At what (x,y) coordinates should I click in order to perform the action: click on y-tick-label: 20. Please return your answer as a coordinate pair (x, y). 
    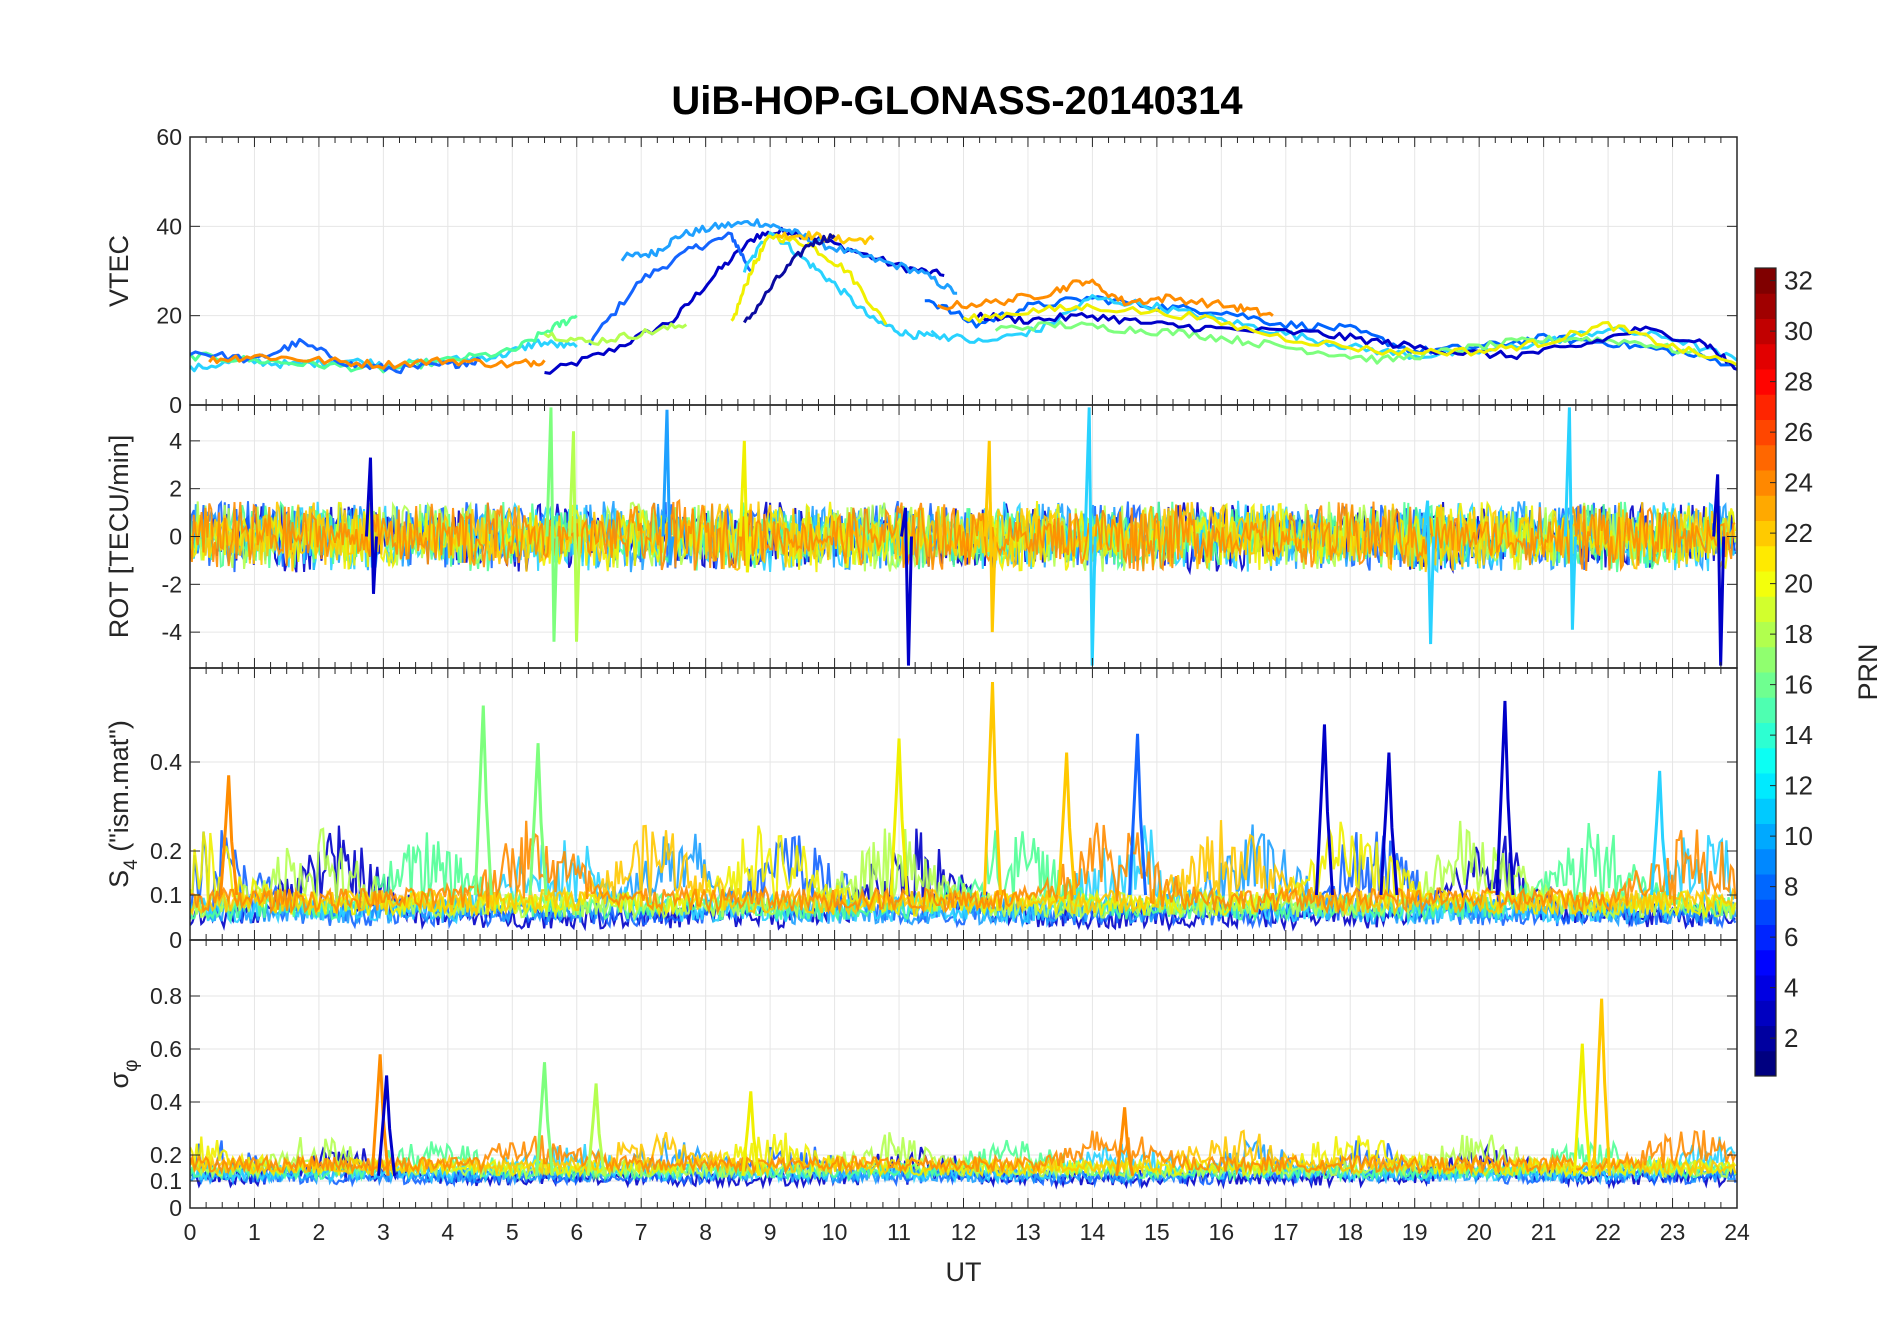
    Looking at the image, I should click on (169, 316).